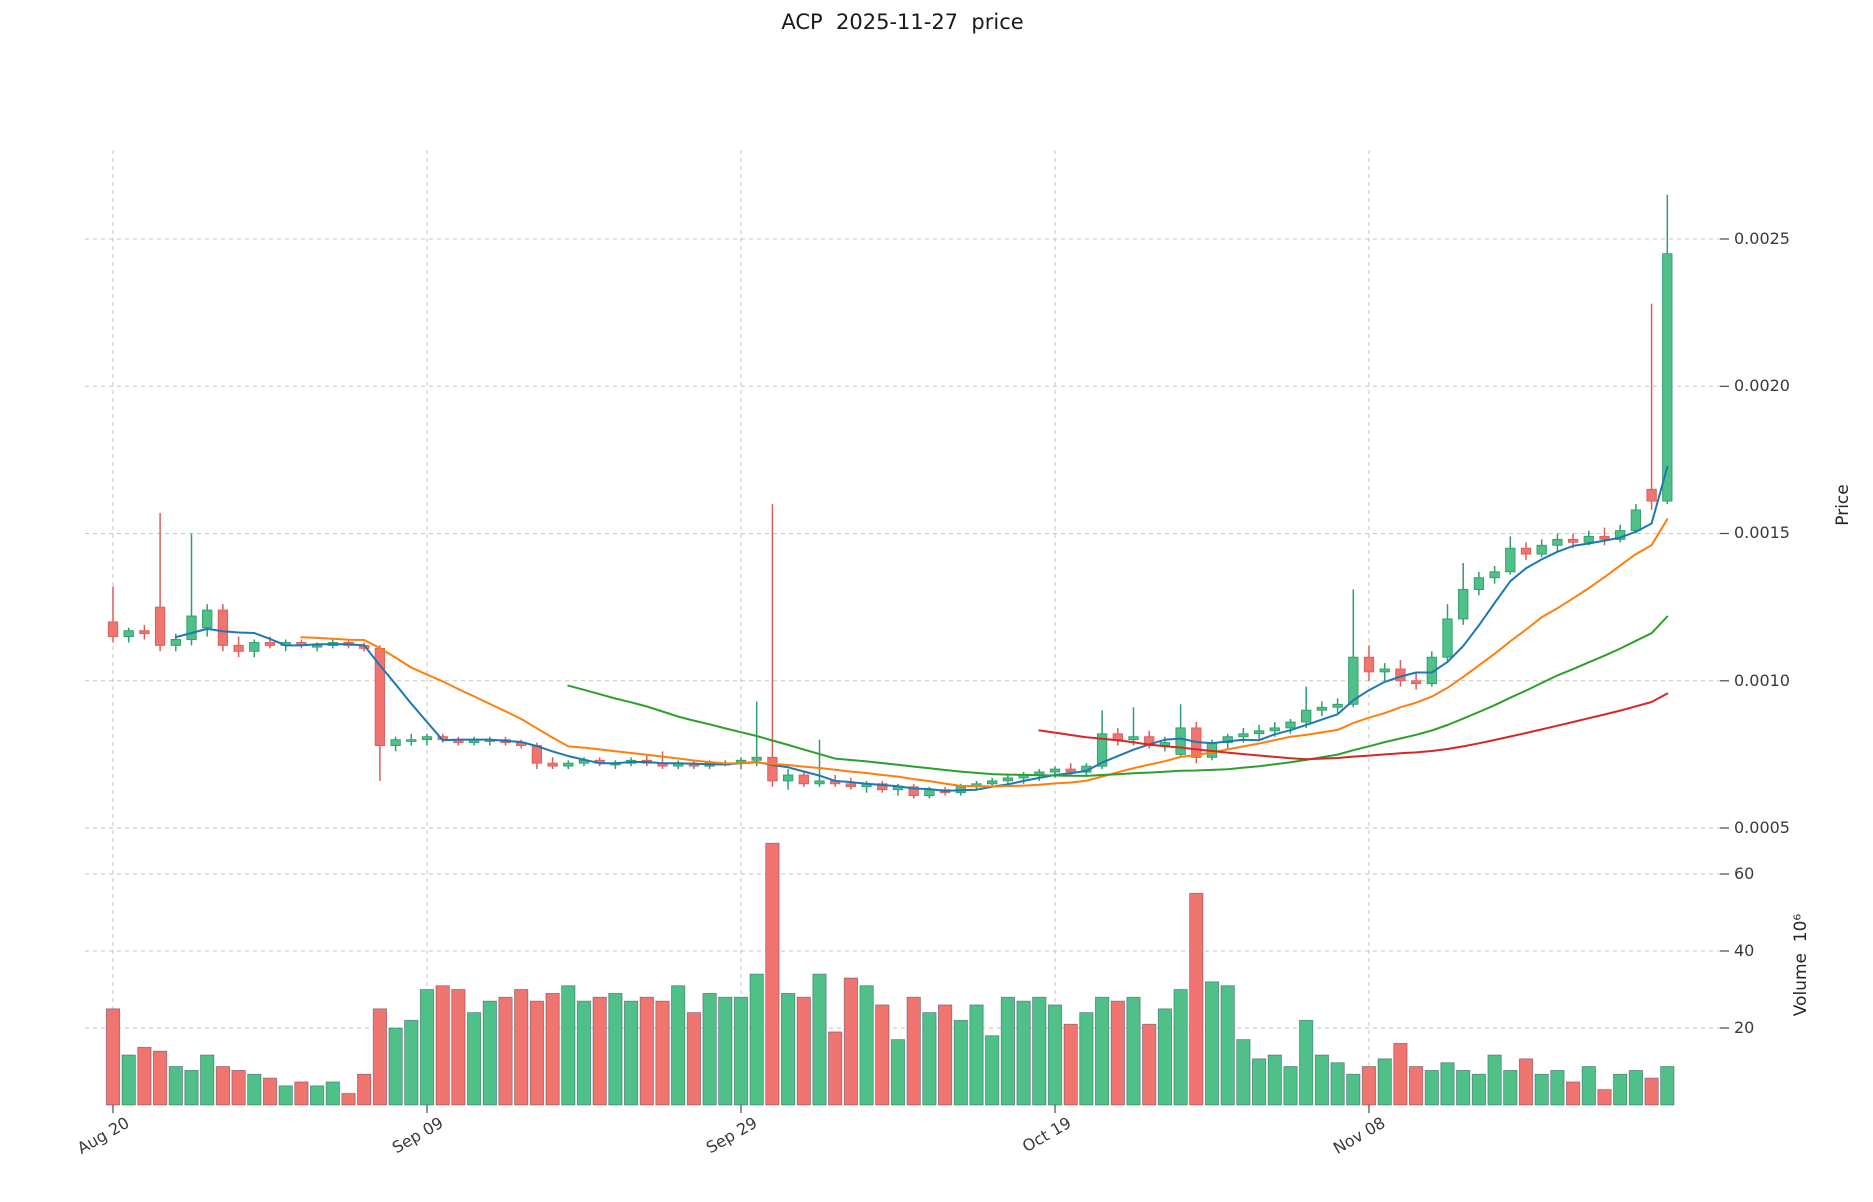  I want to click on price-tick-label: 0.0010, so click(1762, 680).